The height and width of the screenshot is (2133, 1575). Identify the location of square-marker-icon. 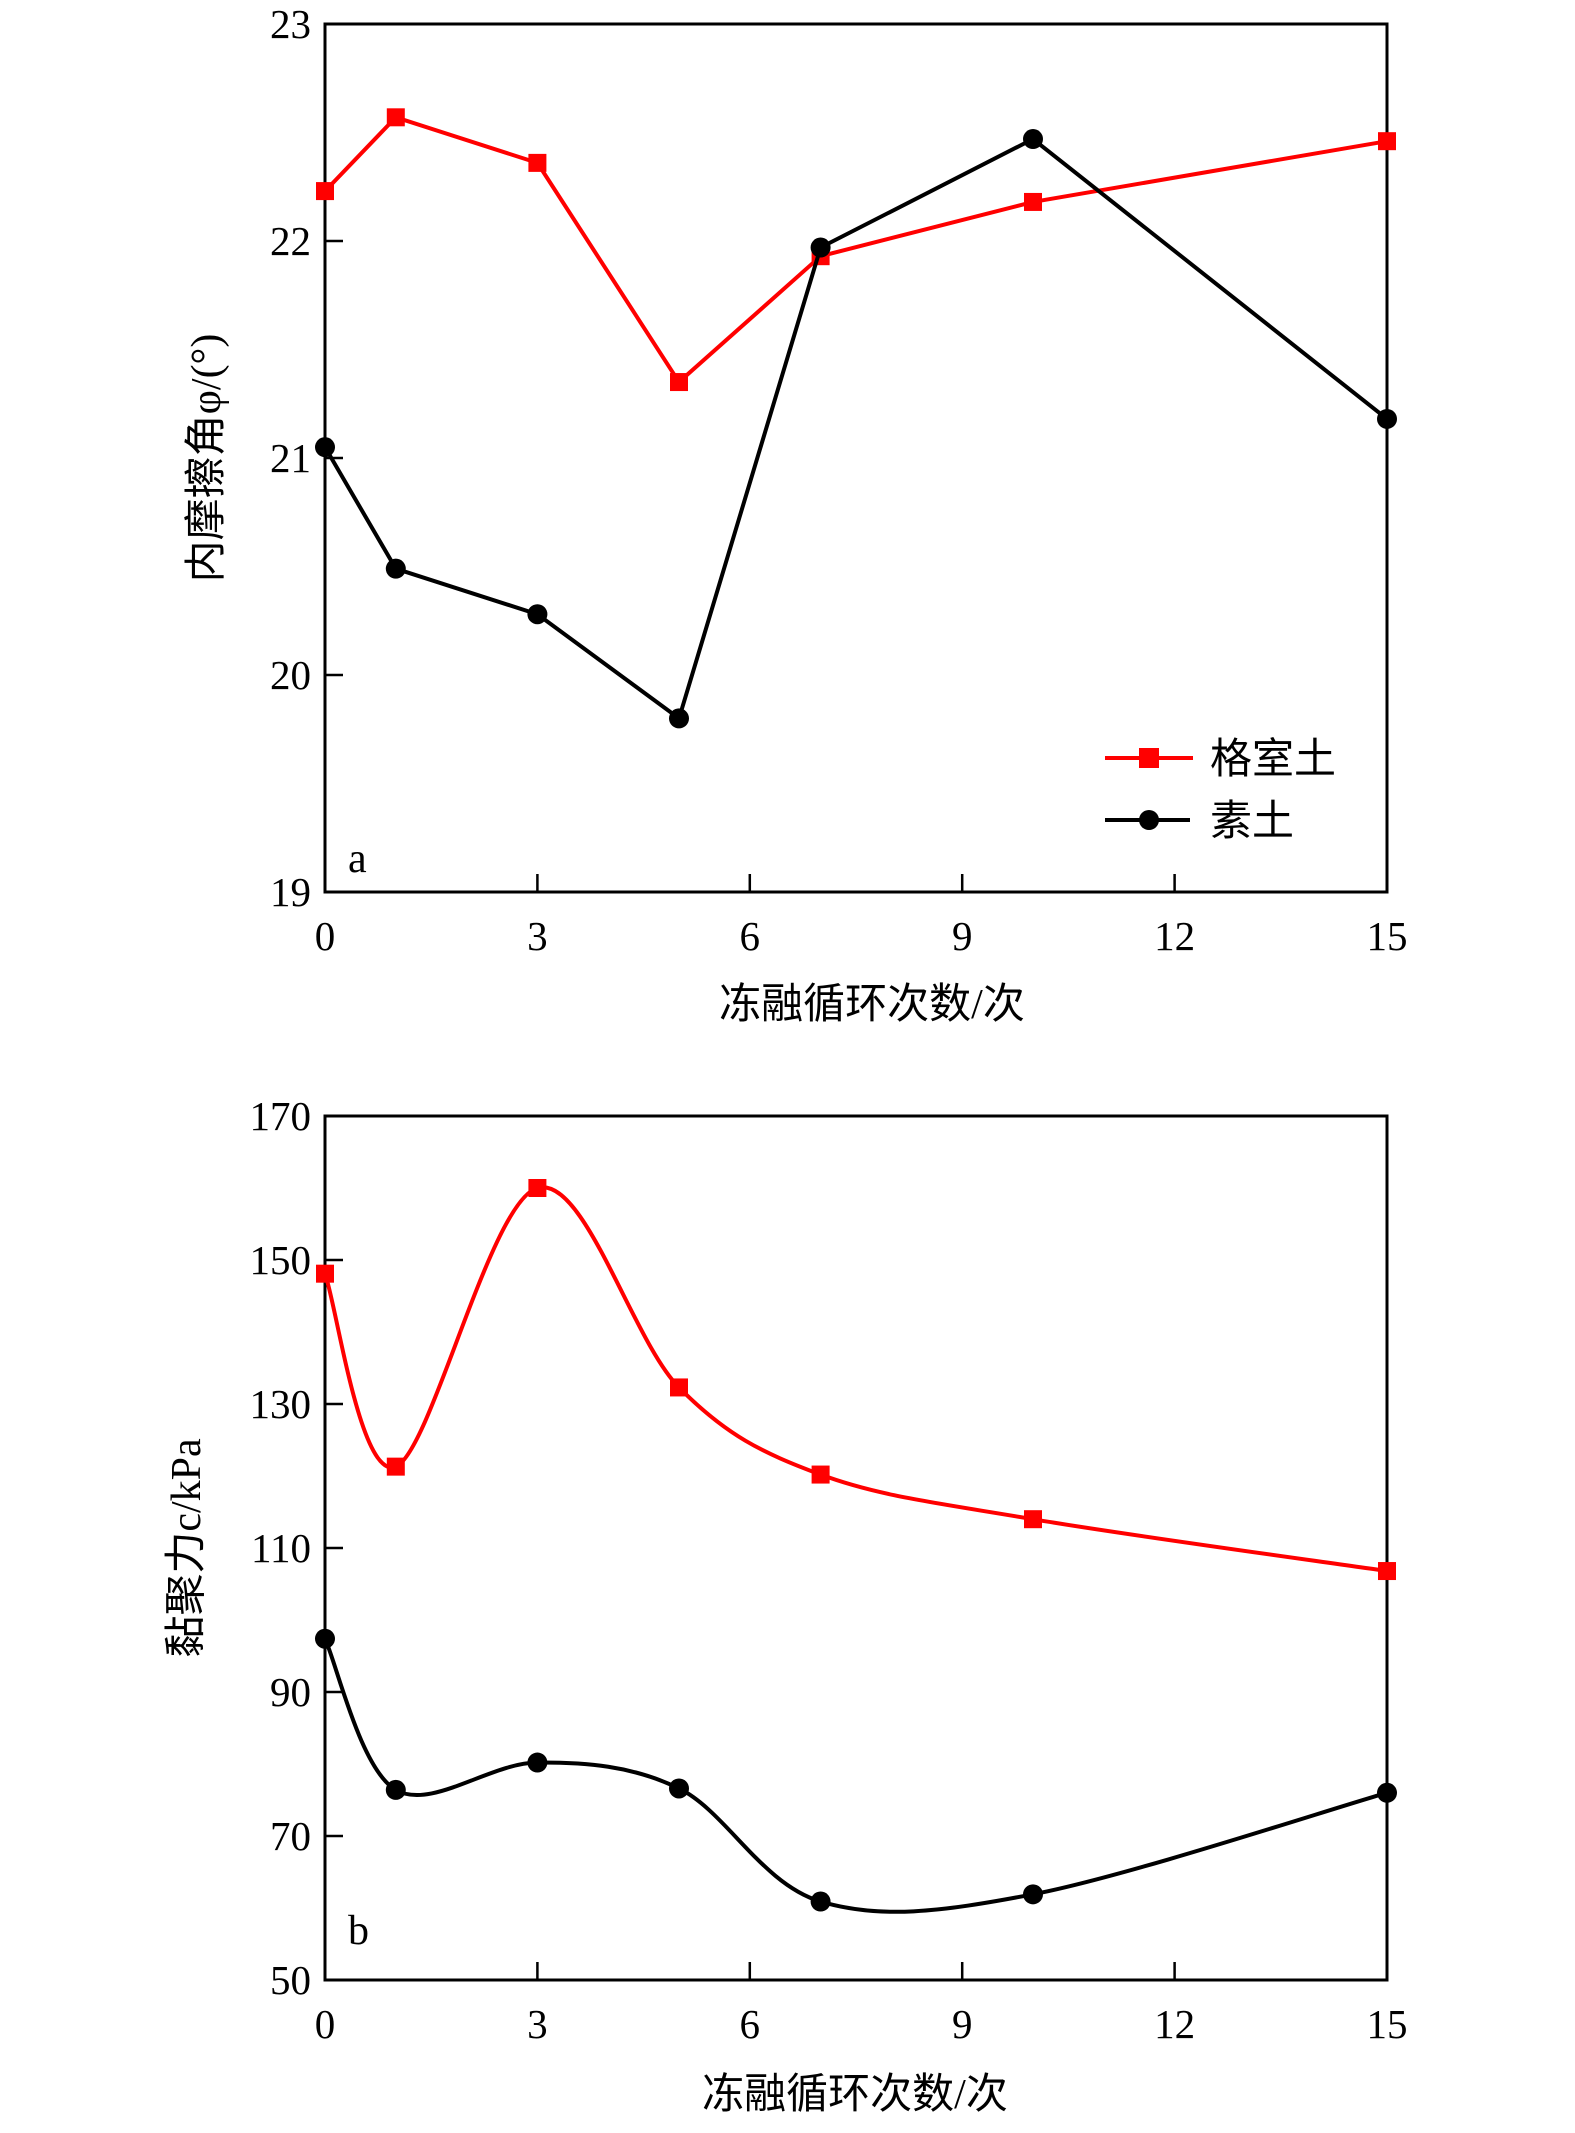
(1149, 758).